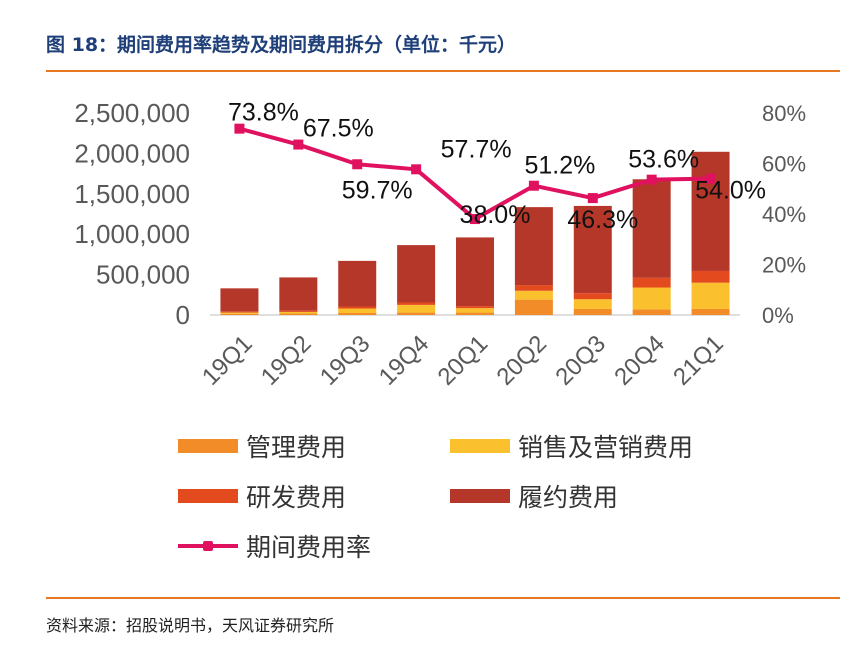 The width and height of the screenshot is (866, 647). I want to click on legend-label-fulfillment: 履约费用, so click(568, 497).